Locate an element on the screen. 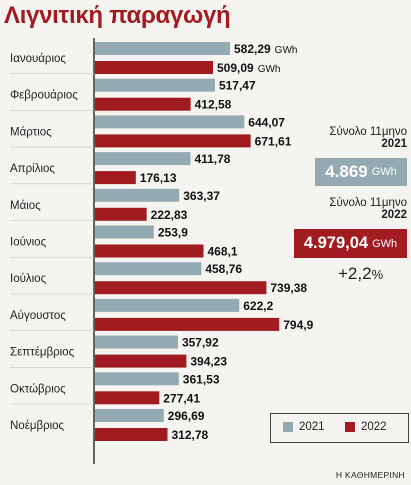 This screenshot has width=411, height=485. data-label-2021-5: 363,37 is located at coordinates (201, 196).